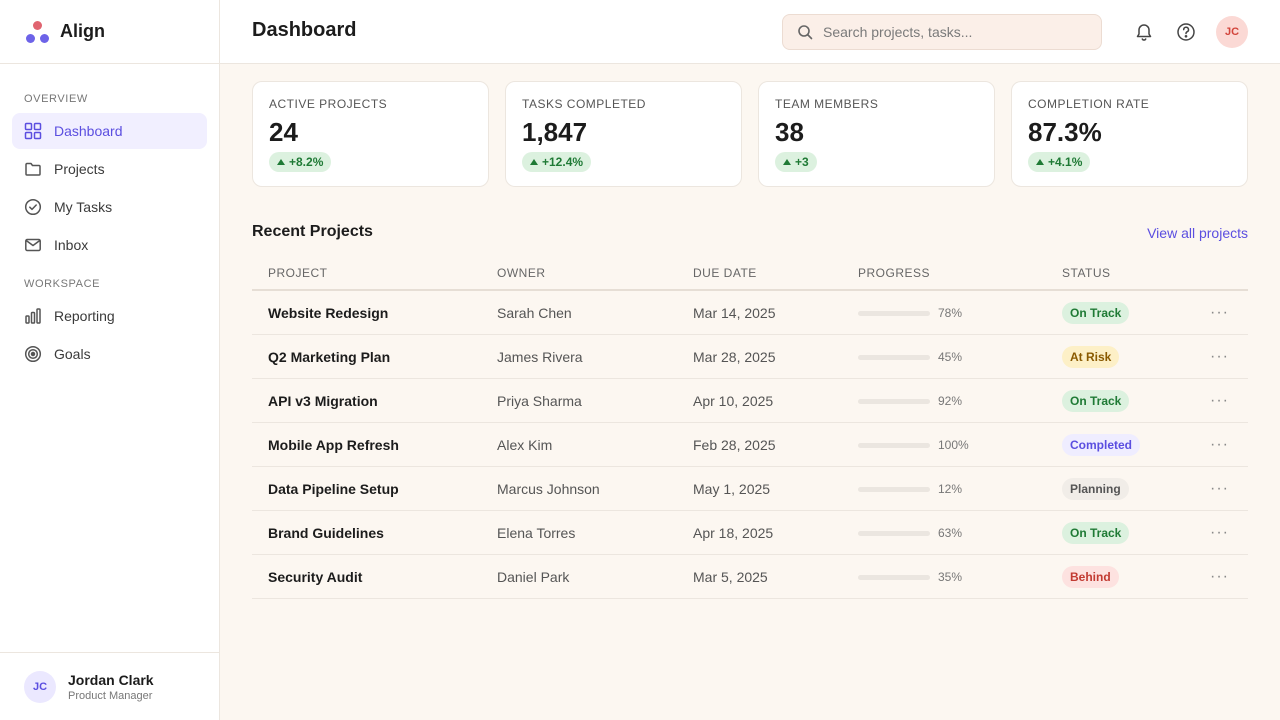  I want to click on sidebar-item-projects: Projects, so click(109, 169).